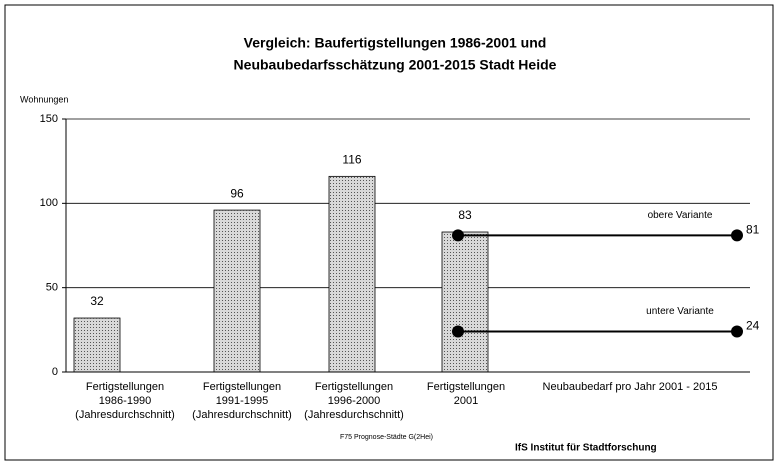  What do you see at coordinates (97, 301) in the screenshot?
I see `data-label: 32` at bounding box center [97, 301].